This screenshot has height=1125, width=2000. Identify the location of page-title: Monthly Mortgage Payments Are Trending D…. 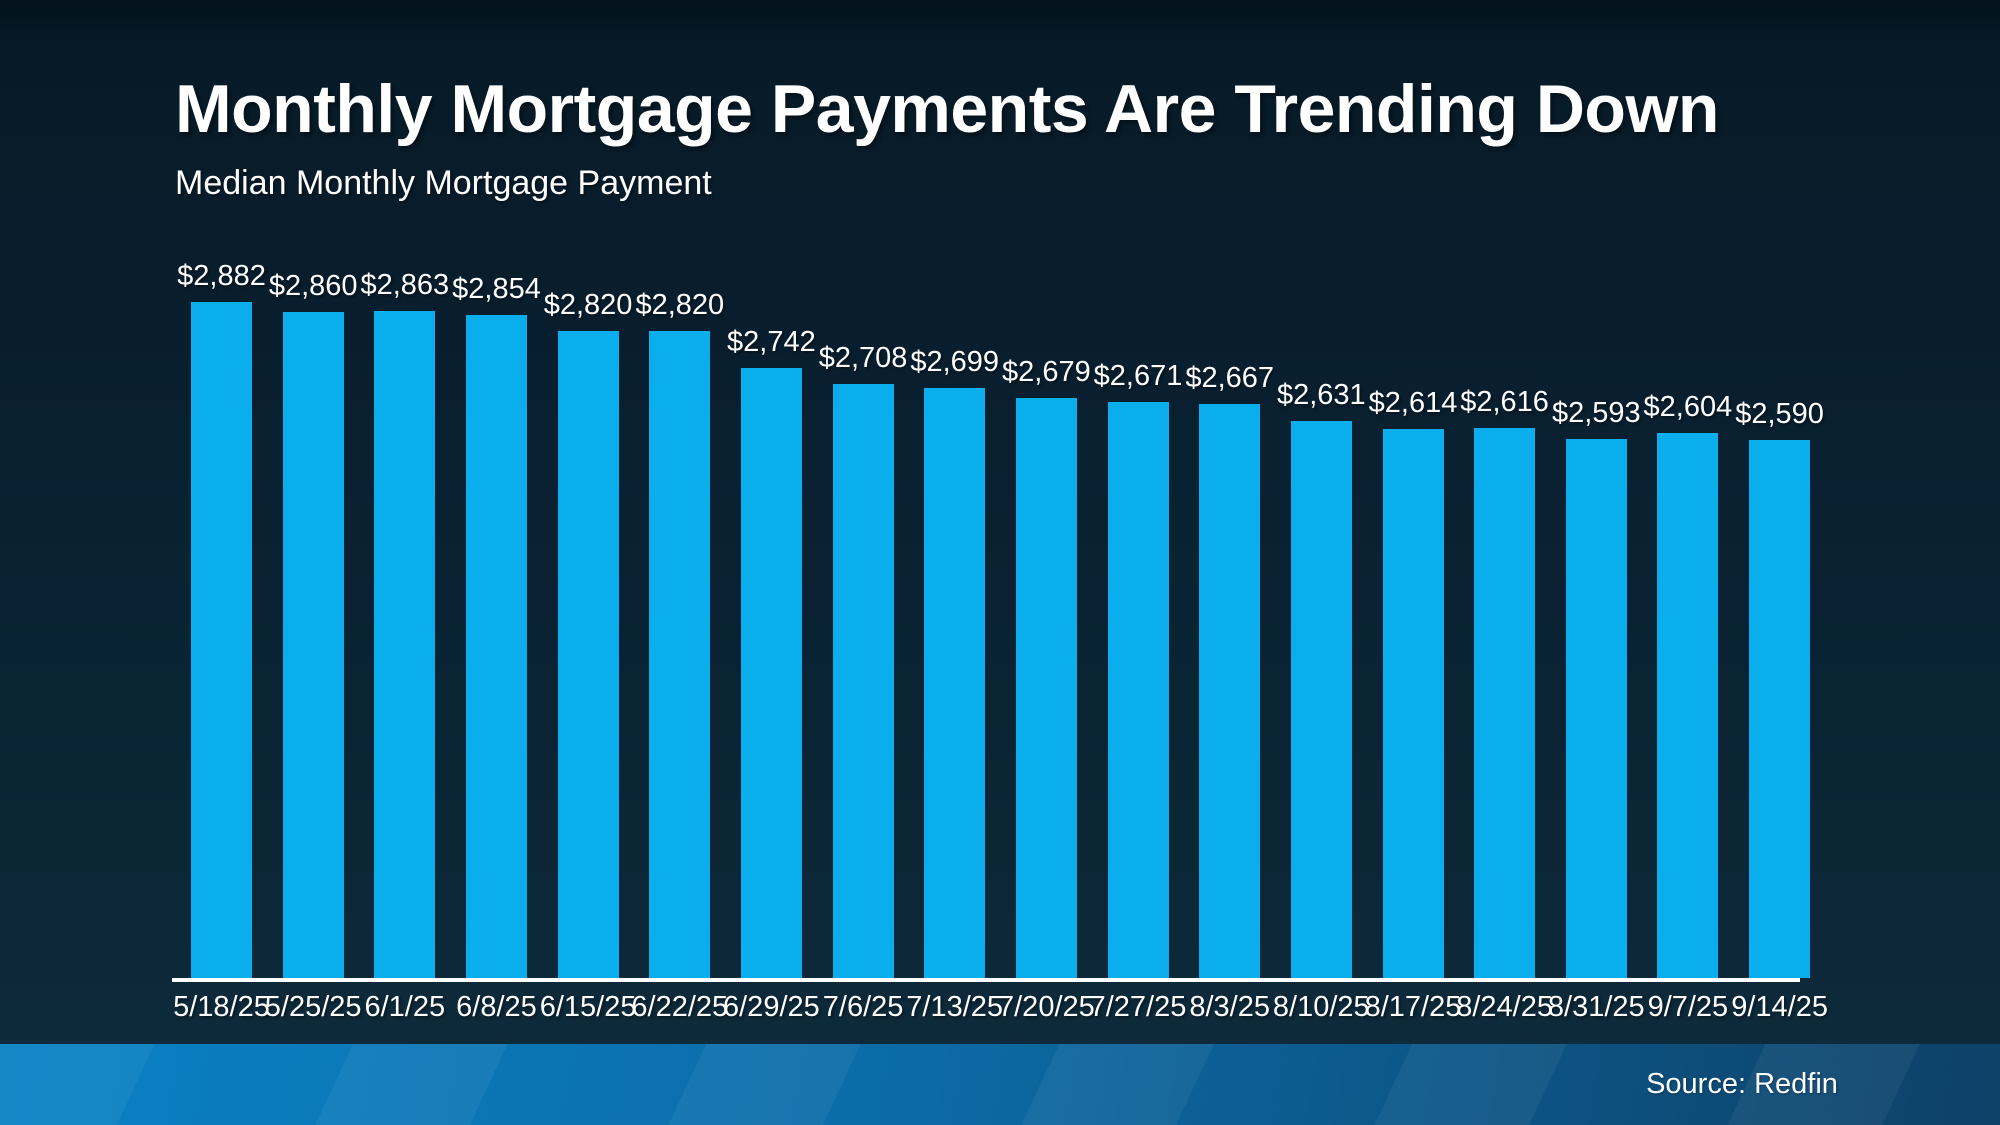
(947, 109).